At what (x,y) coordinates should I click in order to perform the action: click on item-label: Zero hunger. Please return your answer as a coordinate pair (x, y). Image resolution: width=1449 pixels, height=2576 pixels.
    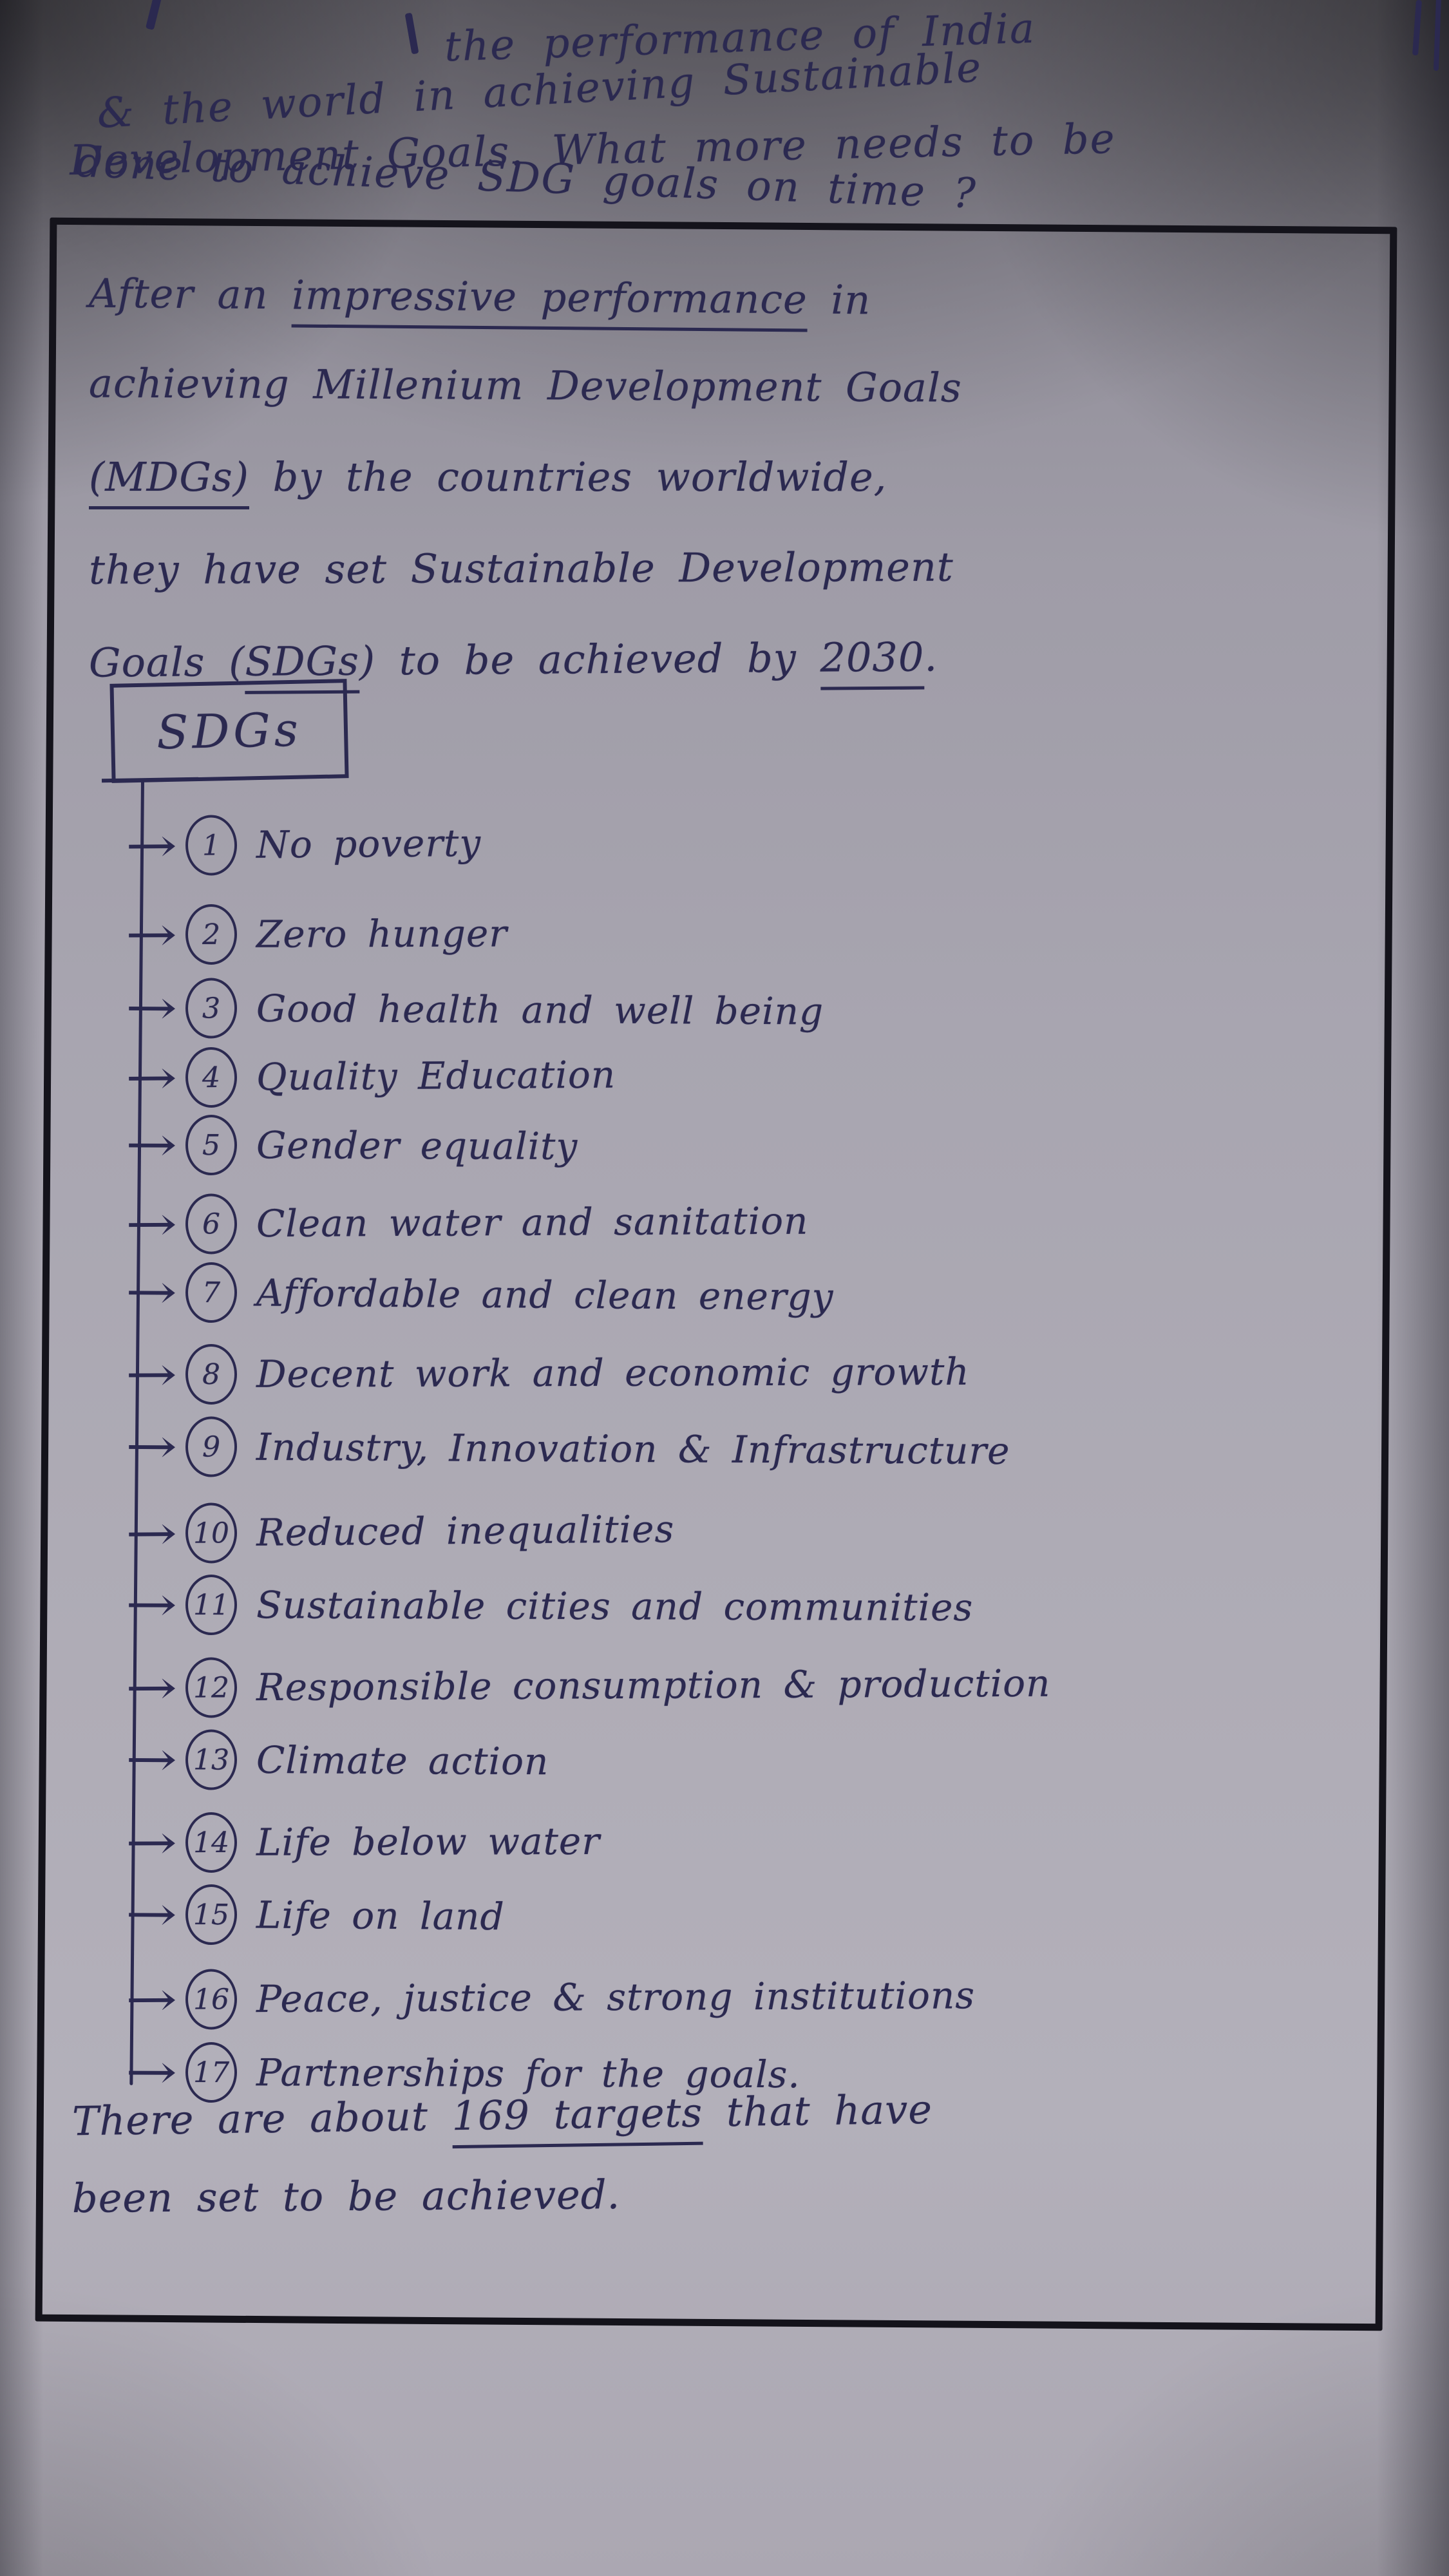
    Looking at the image, I should click on (382, 934).